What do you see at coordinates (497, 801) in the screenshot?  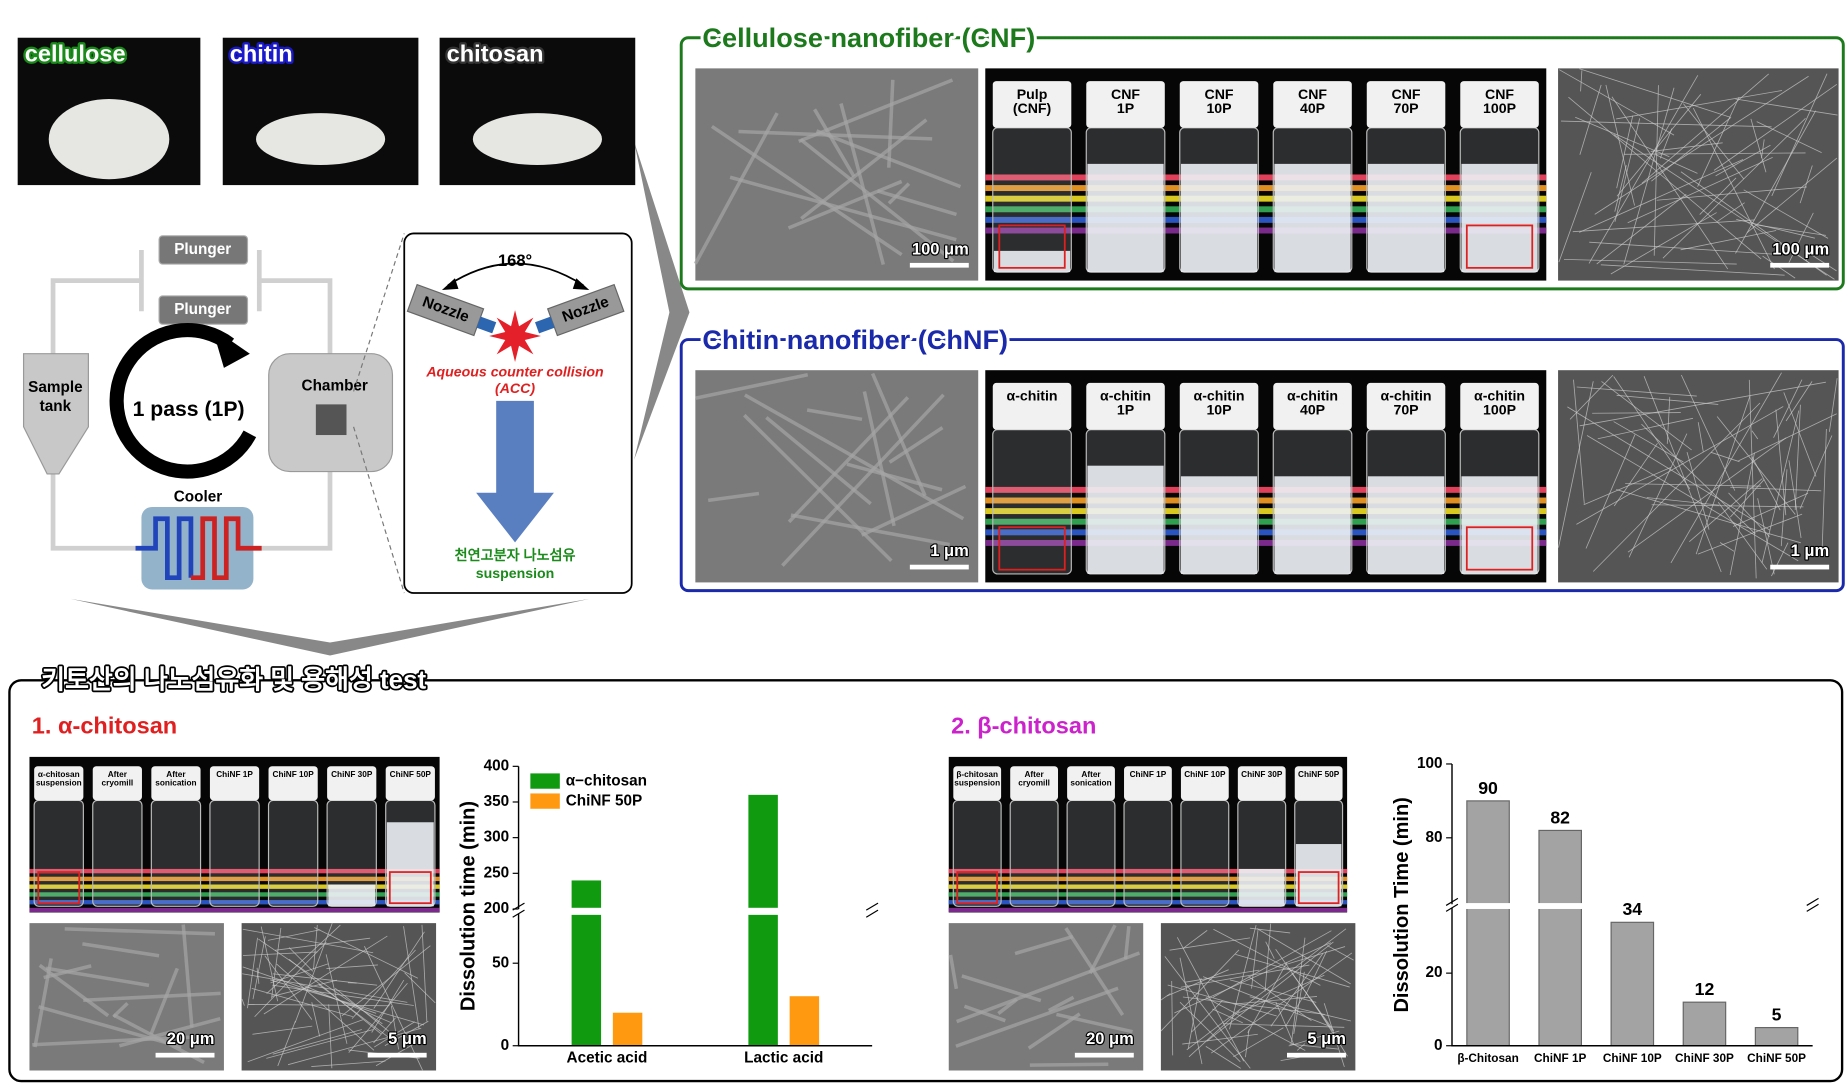 I see `y-tick-label: 350` at bounding box center [497, 801].